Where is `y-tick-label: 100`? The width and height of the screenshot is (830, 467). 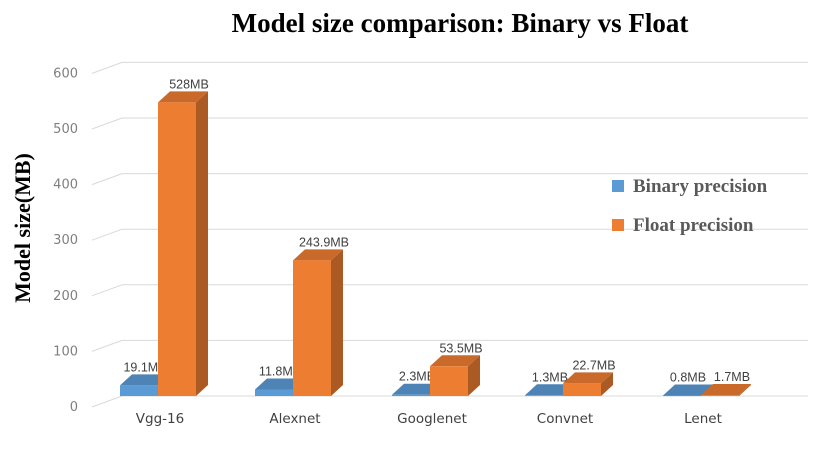
y-tick-label: 100 is located at coordinates (65, 351).